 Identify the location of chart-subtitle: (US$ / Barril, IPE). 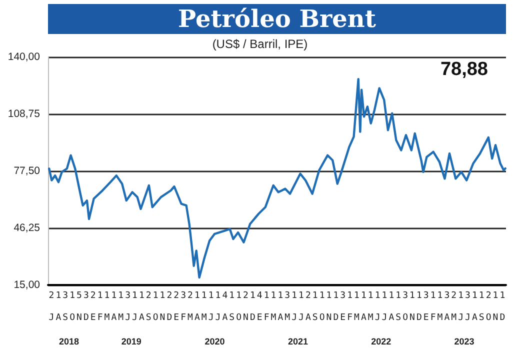
(260, 44).